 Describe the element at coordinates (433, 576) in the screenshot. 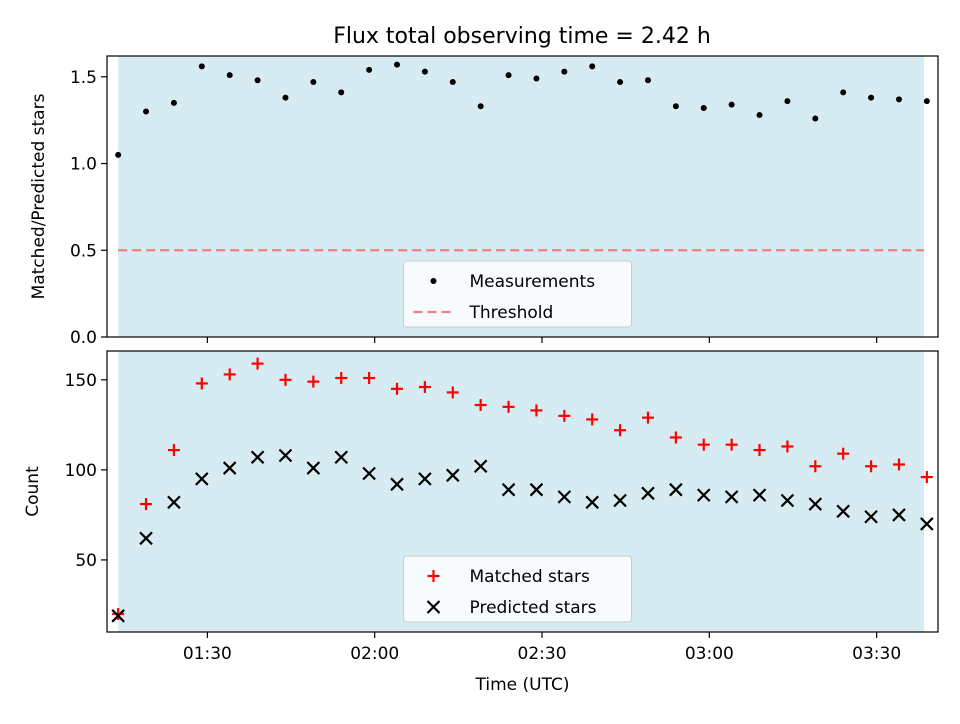

I see `legend-swatch-matched` at that location.